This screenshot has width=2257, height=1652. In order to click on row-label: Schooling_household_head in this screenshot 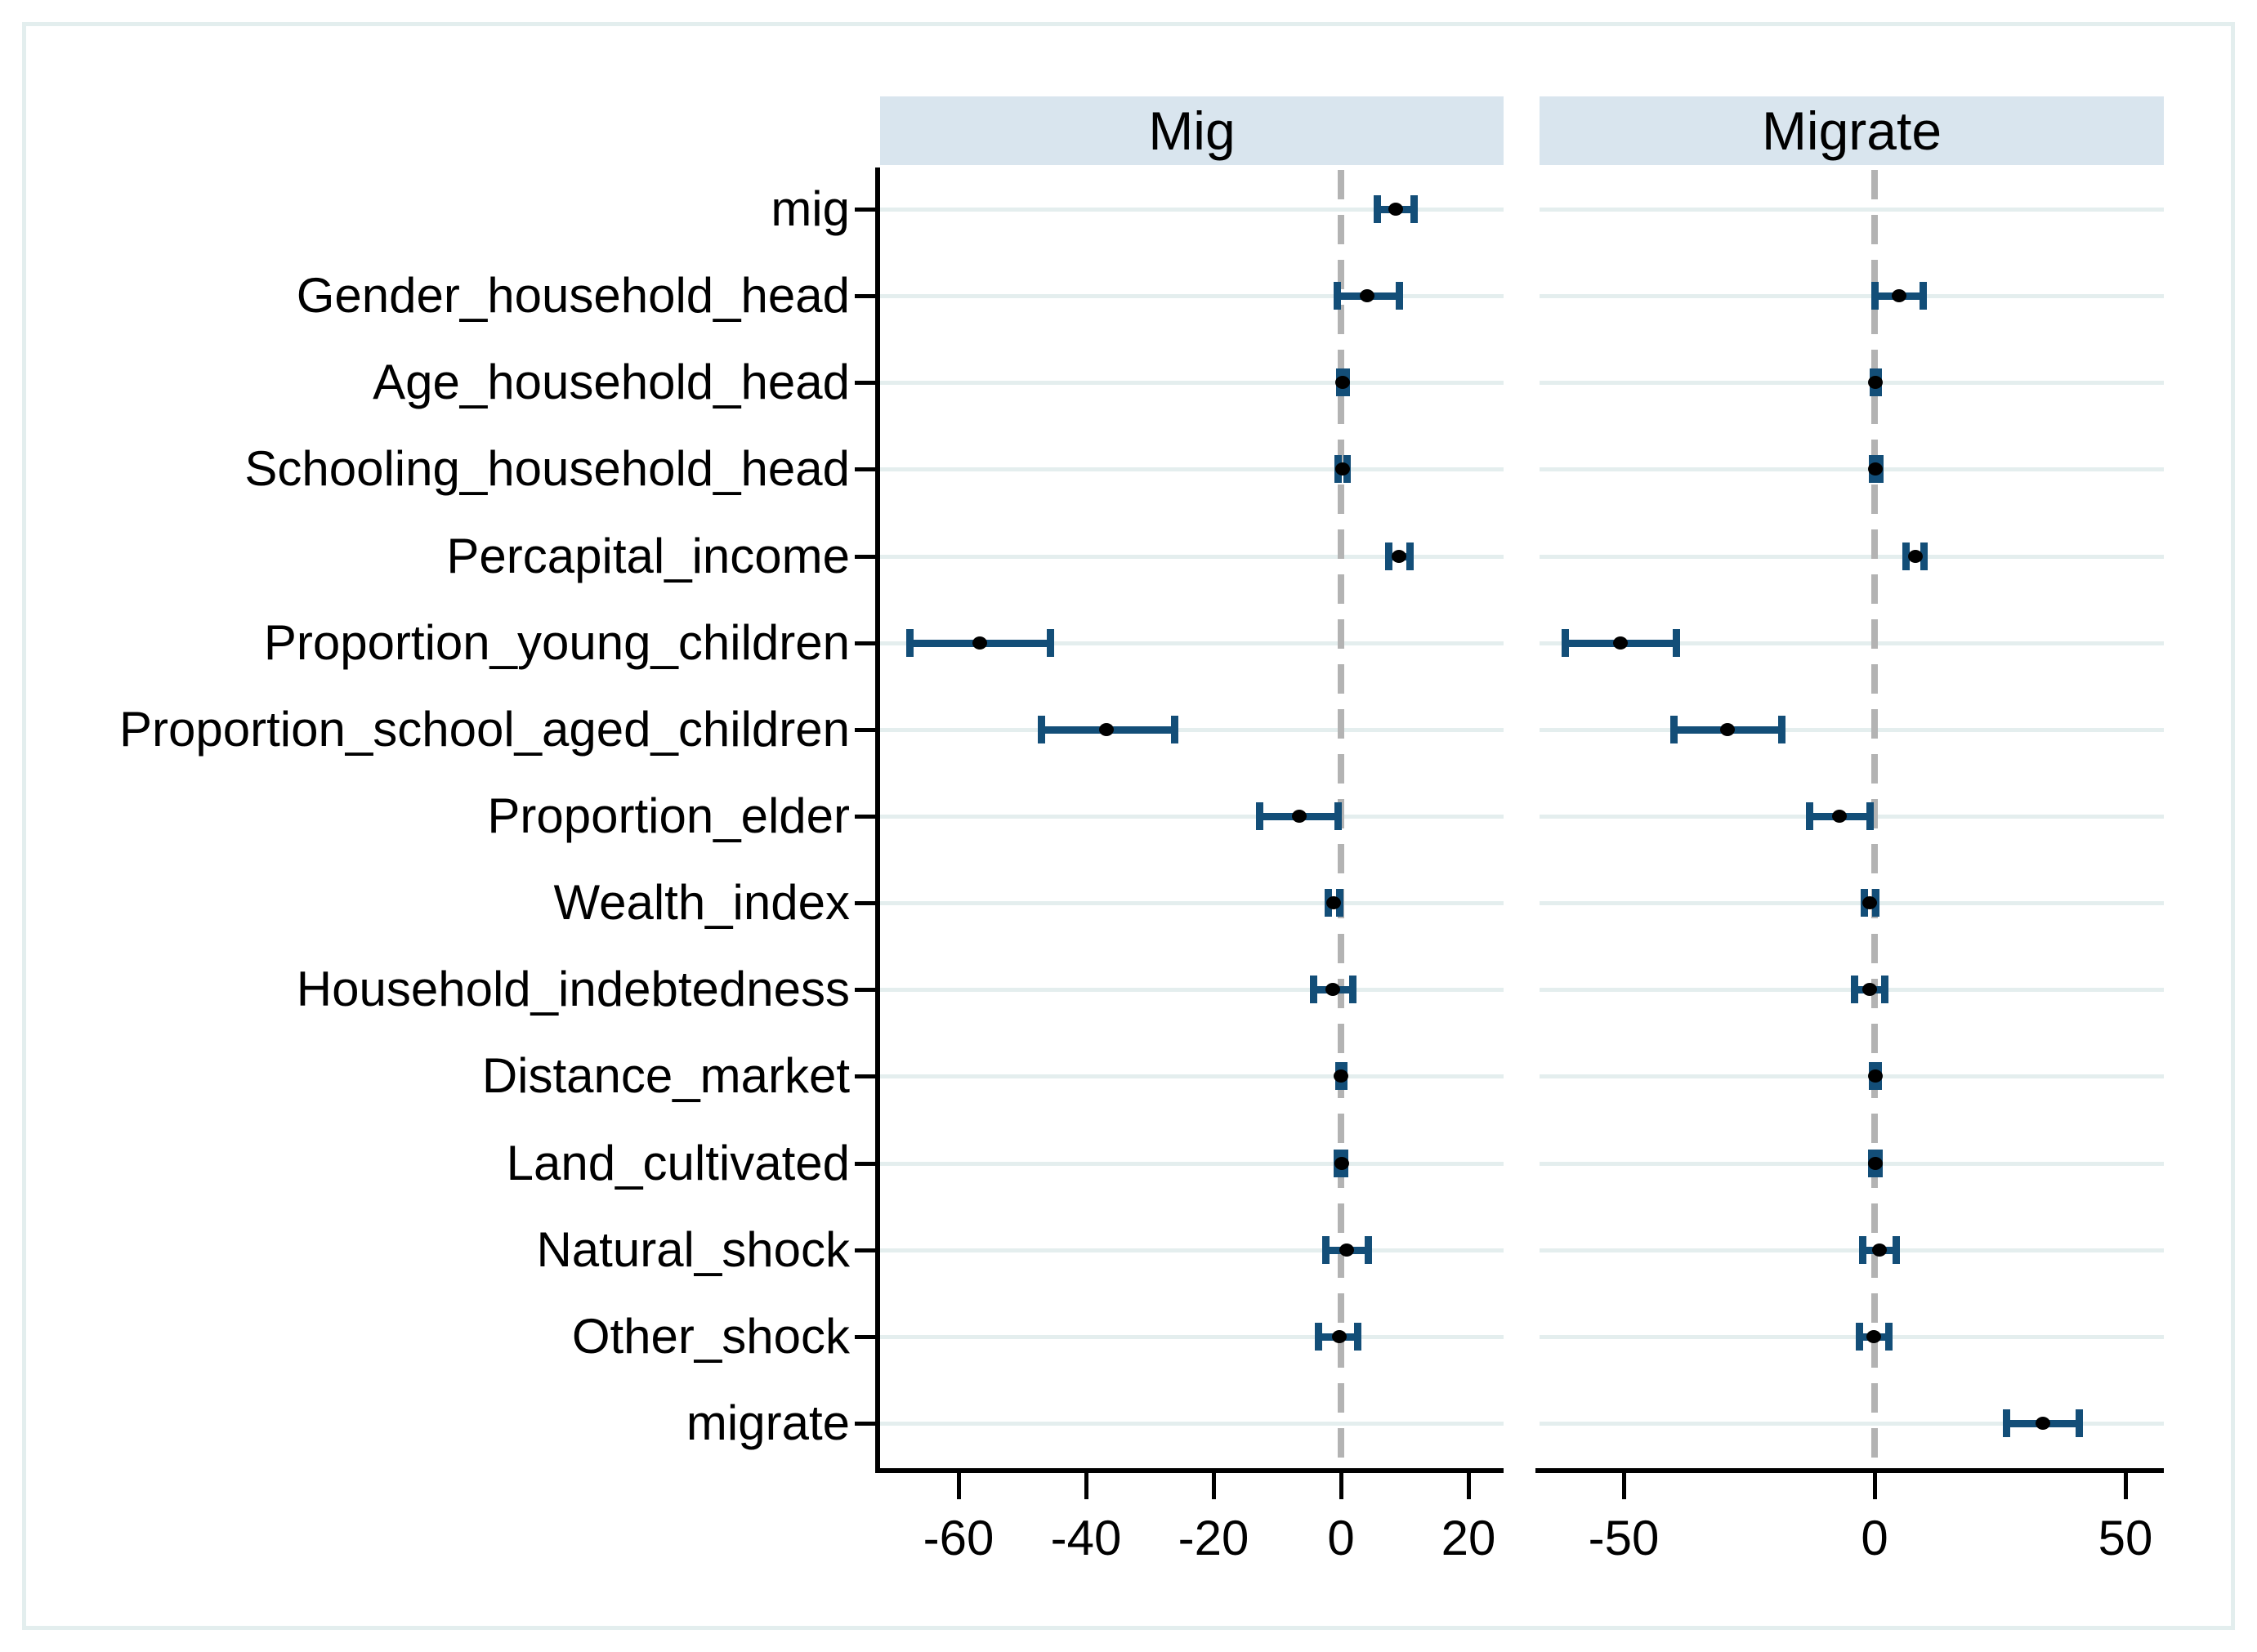, I will do `click(547, 469)`.